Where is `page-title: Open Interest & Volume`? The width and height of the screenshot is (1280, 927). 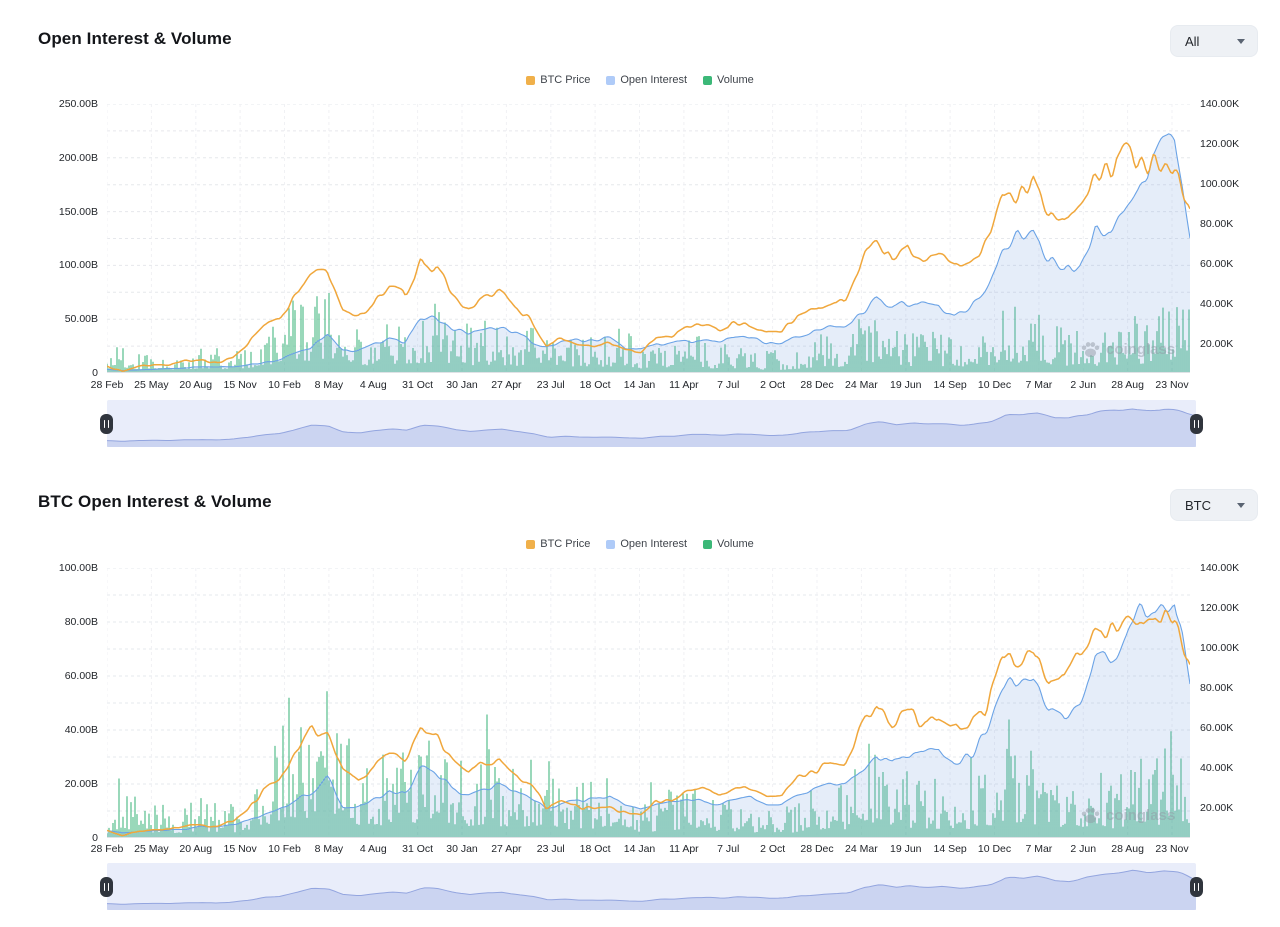 page-title: Open Interest & Volume is located at coordinates (135, 38).